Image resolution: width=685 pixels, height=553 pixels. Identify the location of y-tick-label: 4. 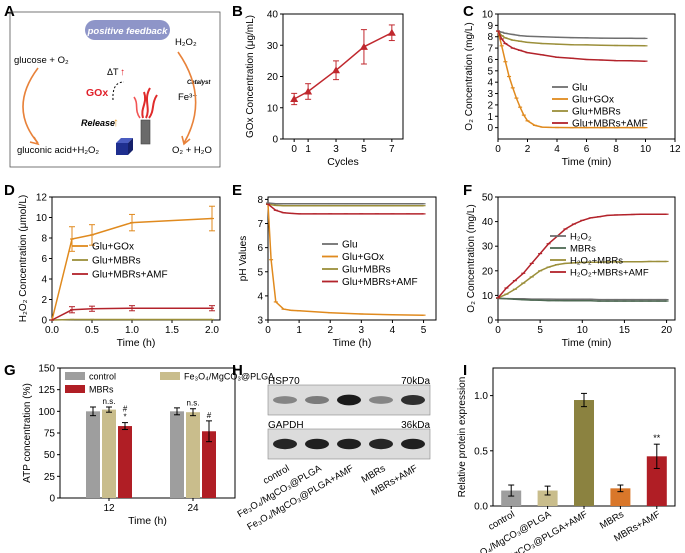
(44, 280).